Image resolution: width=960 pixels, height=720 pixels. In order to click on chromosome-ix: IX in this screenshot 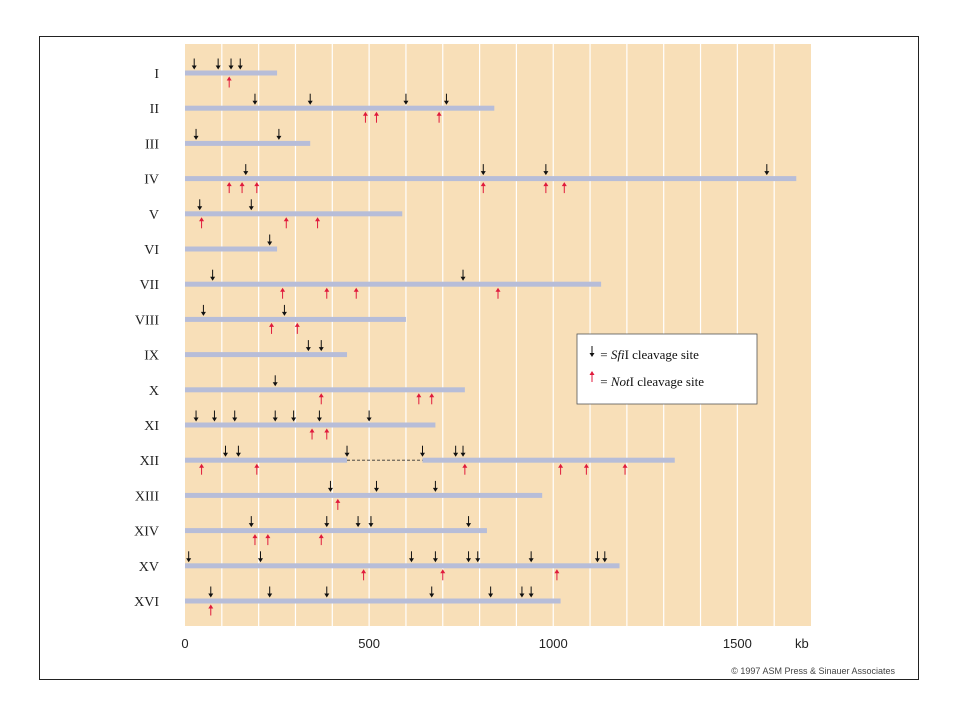, I will do `click(246, 352)`.